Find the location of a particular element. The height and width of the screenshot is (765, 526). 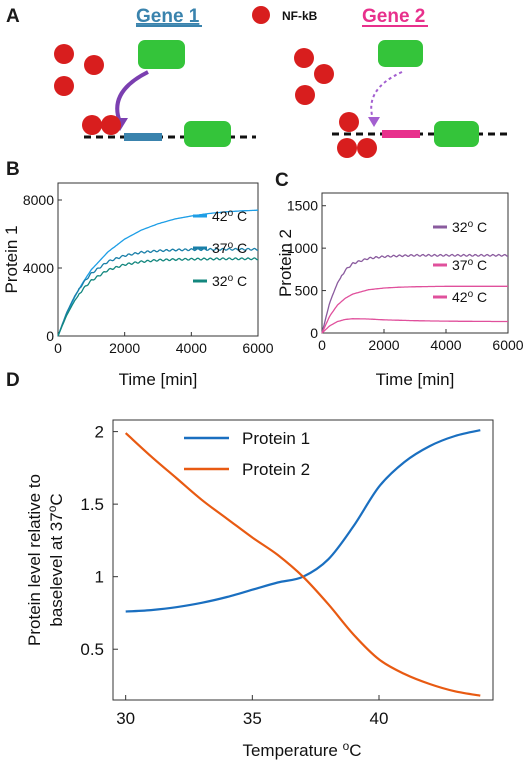

gene2-coding-box is located at coordinates (456, 134).